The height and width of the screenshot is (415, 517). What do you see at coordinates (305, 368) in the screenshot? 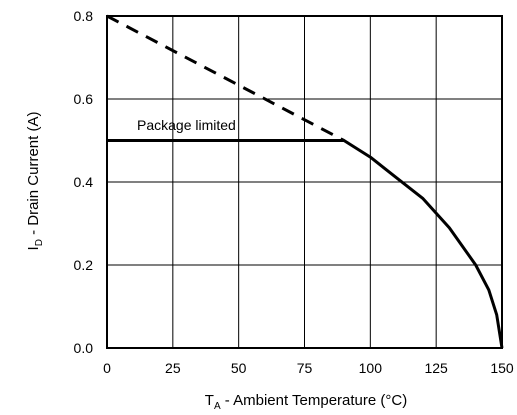
I see `x-tick-label: 75` at bounding box center [305, 368].